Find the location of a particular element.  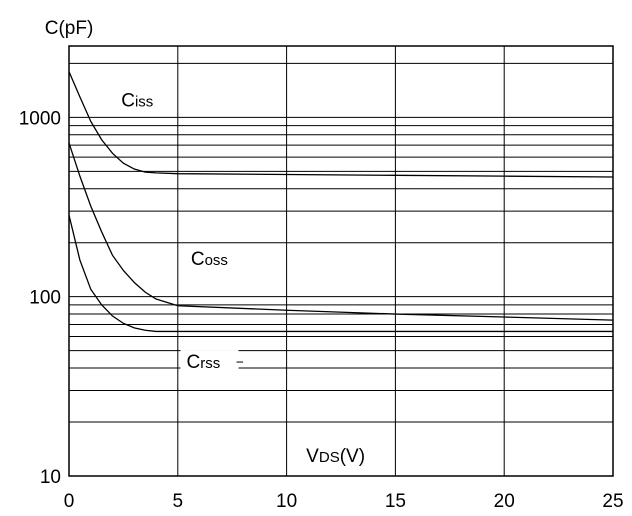

x-axis-title-sub: DS is located at coordinates (329, 457).